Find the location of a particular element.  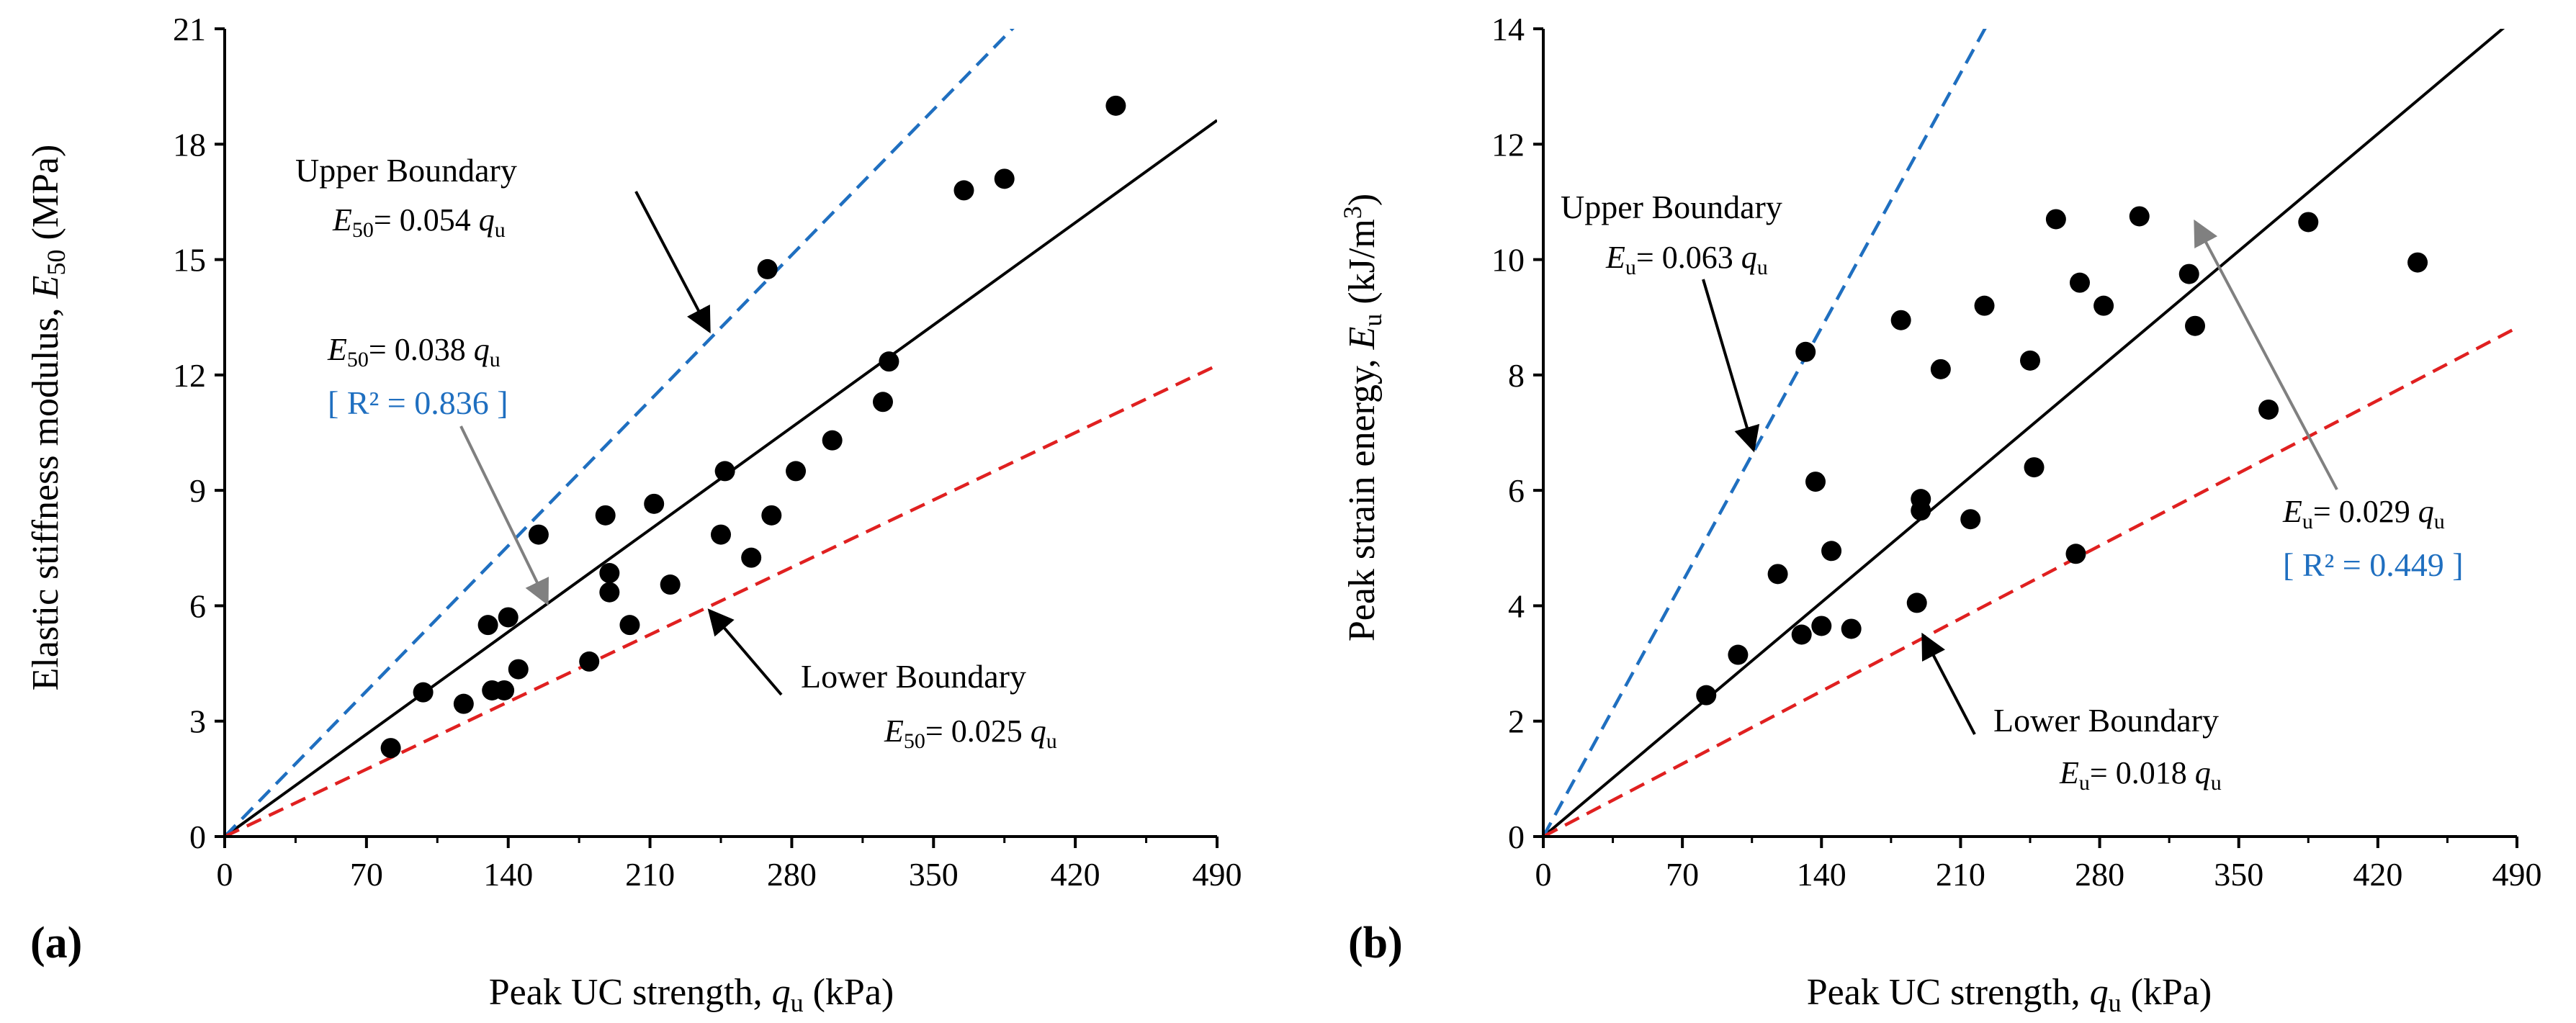

panel-b-x-tick-label-1: 70 is located at coordinates (1682, 874).